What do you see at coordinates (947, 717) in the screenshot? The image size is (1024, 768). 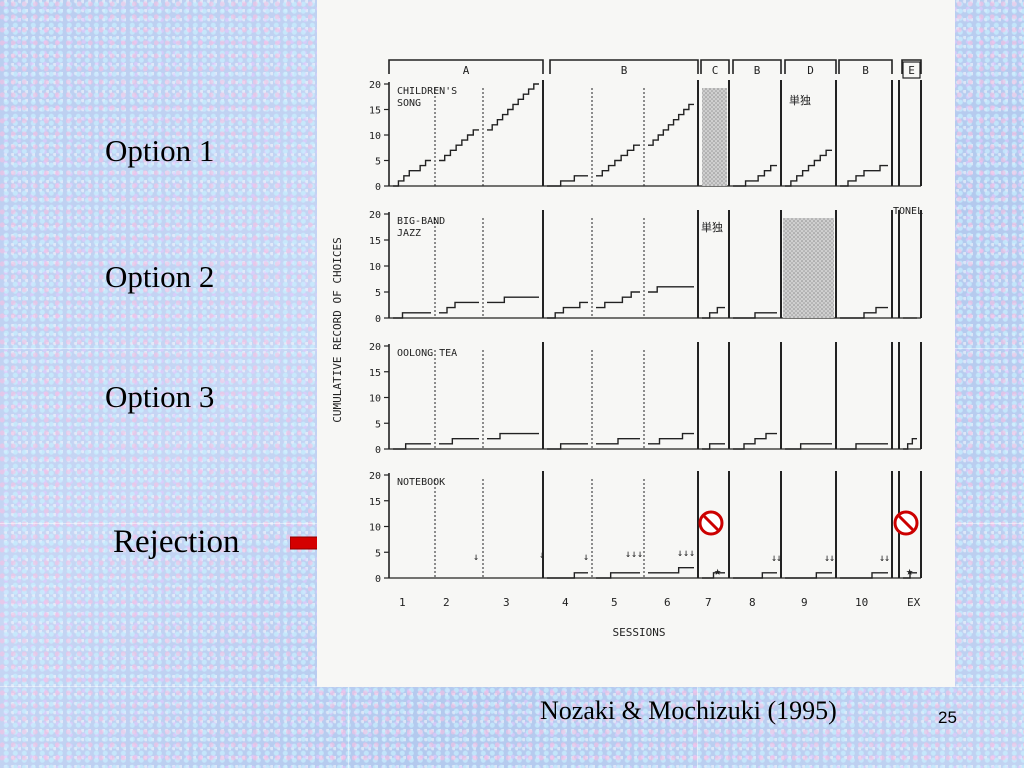 I see `slide-number: 25` at bounding box center [947, 717].